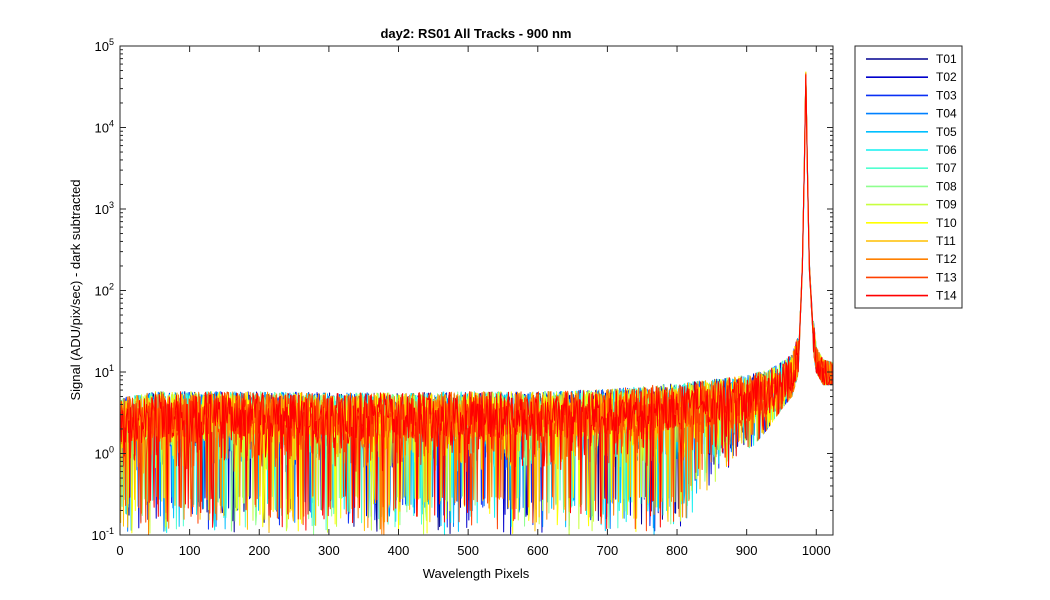 The height and width of the screenshot is (600, 1050). I want to click on legend-label-t11: T11, so click(946, 241).